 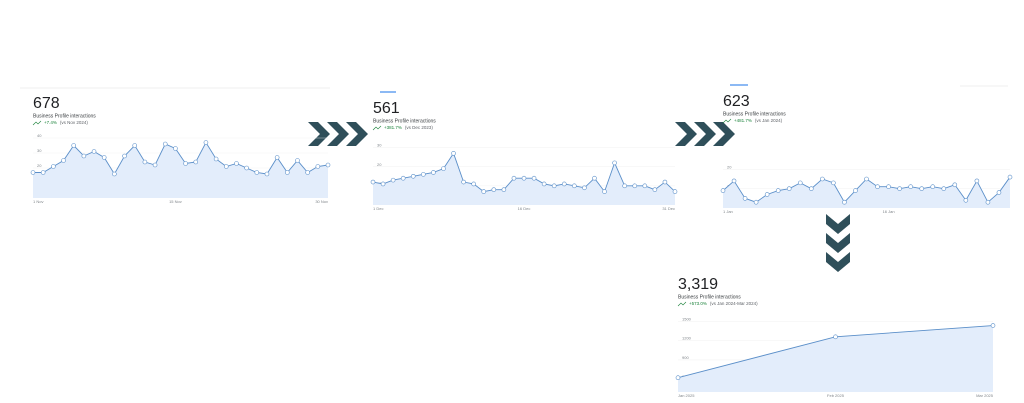 What do you see at coordinates (50, 122) in the screenshot?
I see `change: +7.4%` at bounding box center [50, 122].